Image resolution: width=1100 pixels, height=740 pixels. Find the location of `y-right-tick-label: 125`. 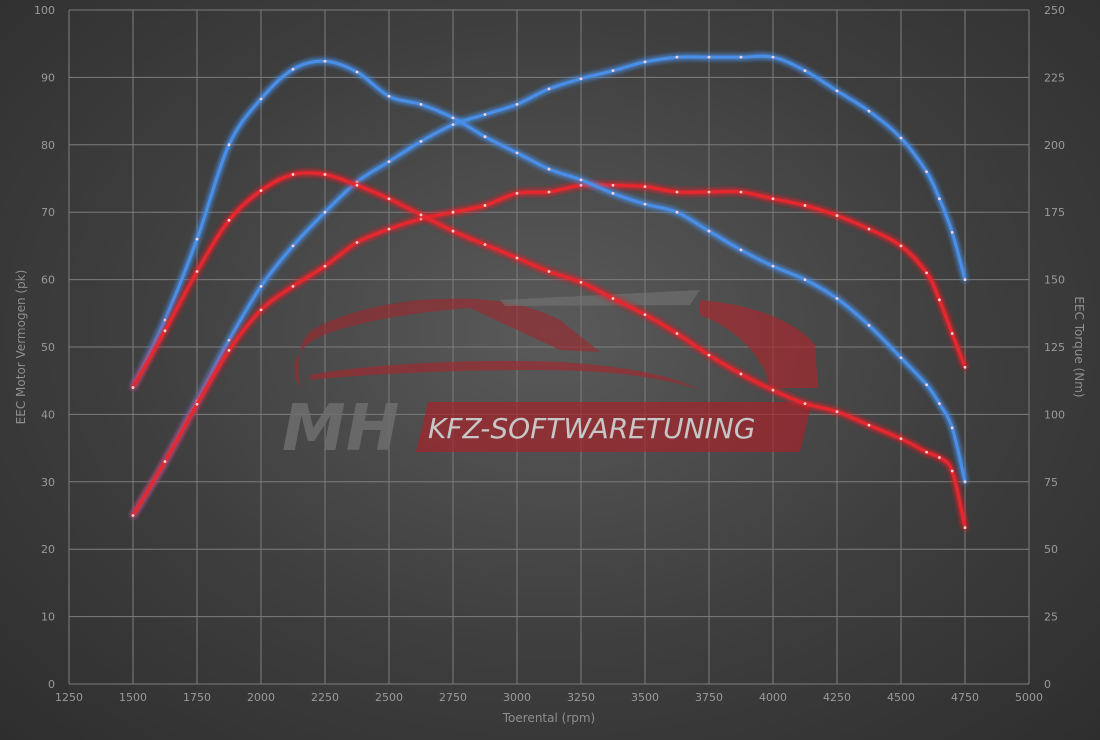

y-right-tick-label: 125 is located at coordinates (1054, 347).